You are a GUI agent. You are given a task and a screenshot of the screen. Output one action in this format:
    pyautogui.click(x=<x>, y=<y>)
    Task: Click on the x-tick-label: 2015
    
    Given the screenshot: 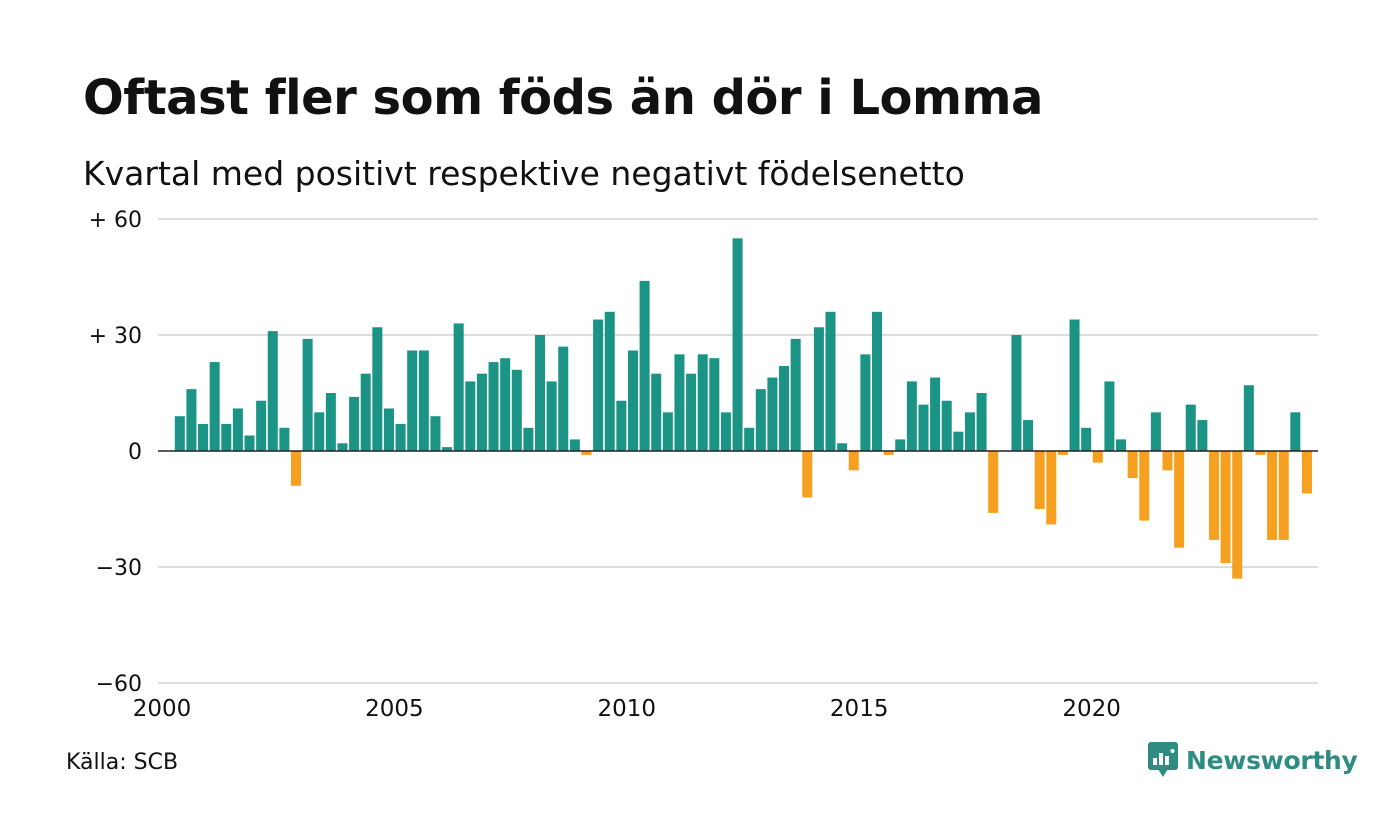 What is the action you would take?
    pyautogui.click(x=859, y=709)
    